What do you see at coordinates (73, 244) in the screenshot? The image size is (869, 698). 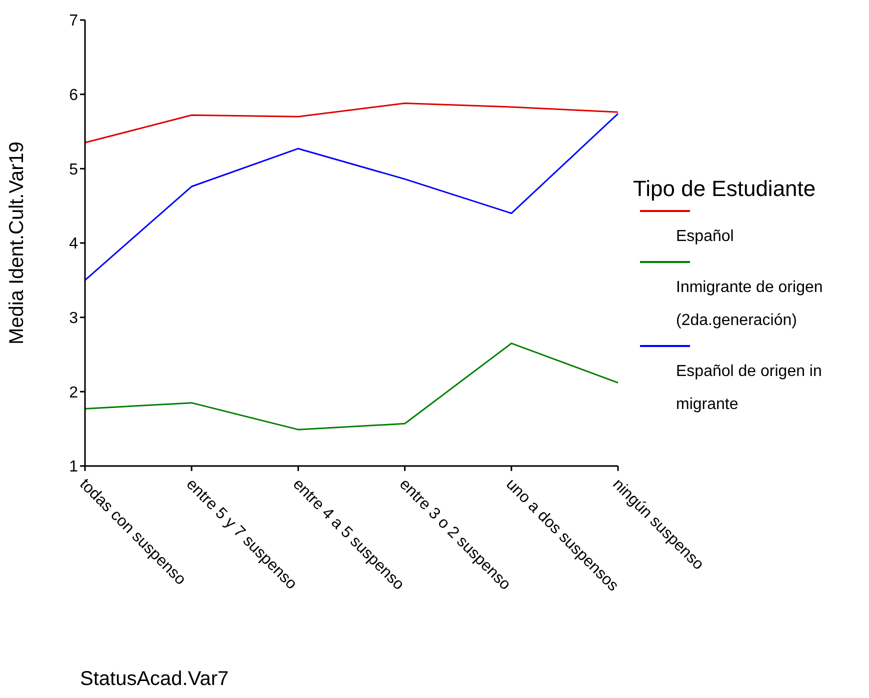 I see `y-tick-label: 4` at bounding box center [73, 244].